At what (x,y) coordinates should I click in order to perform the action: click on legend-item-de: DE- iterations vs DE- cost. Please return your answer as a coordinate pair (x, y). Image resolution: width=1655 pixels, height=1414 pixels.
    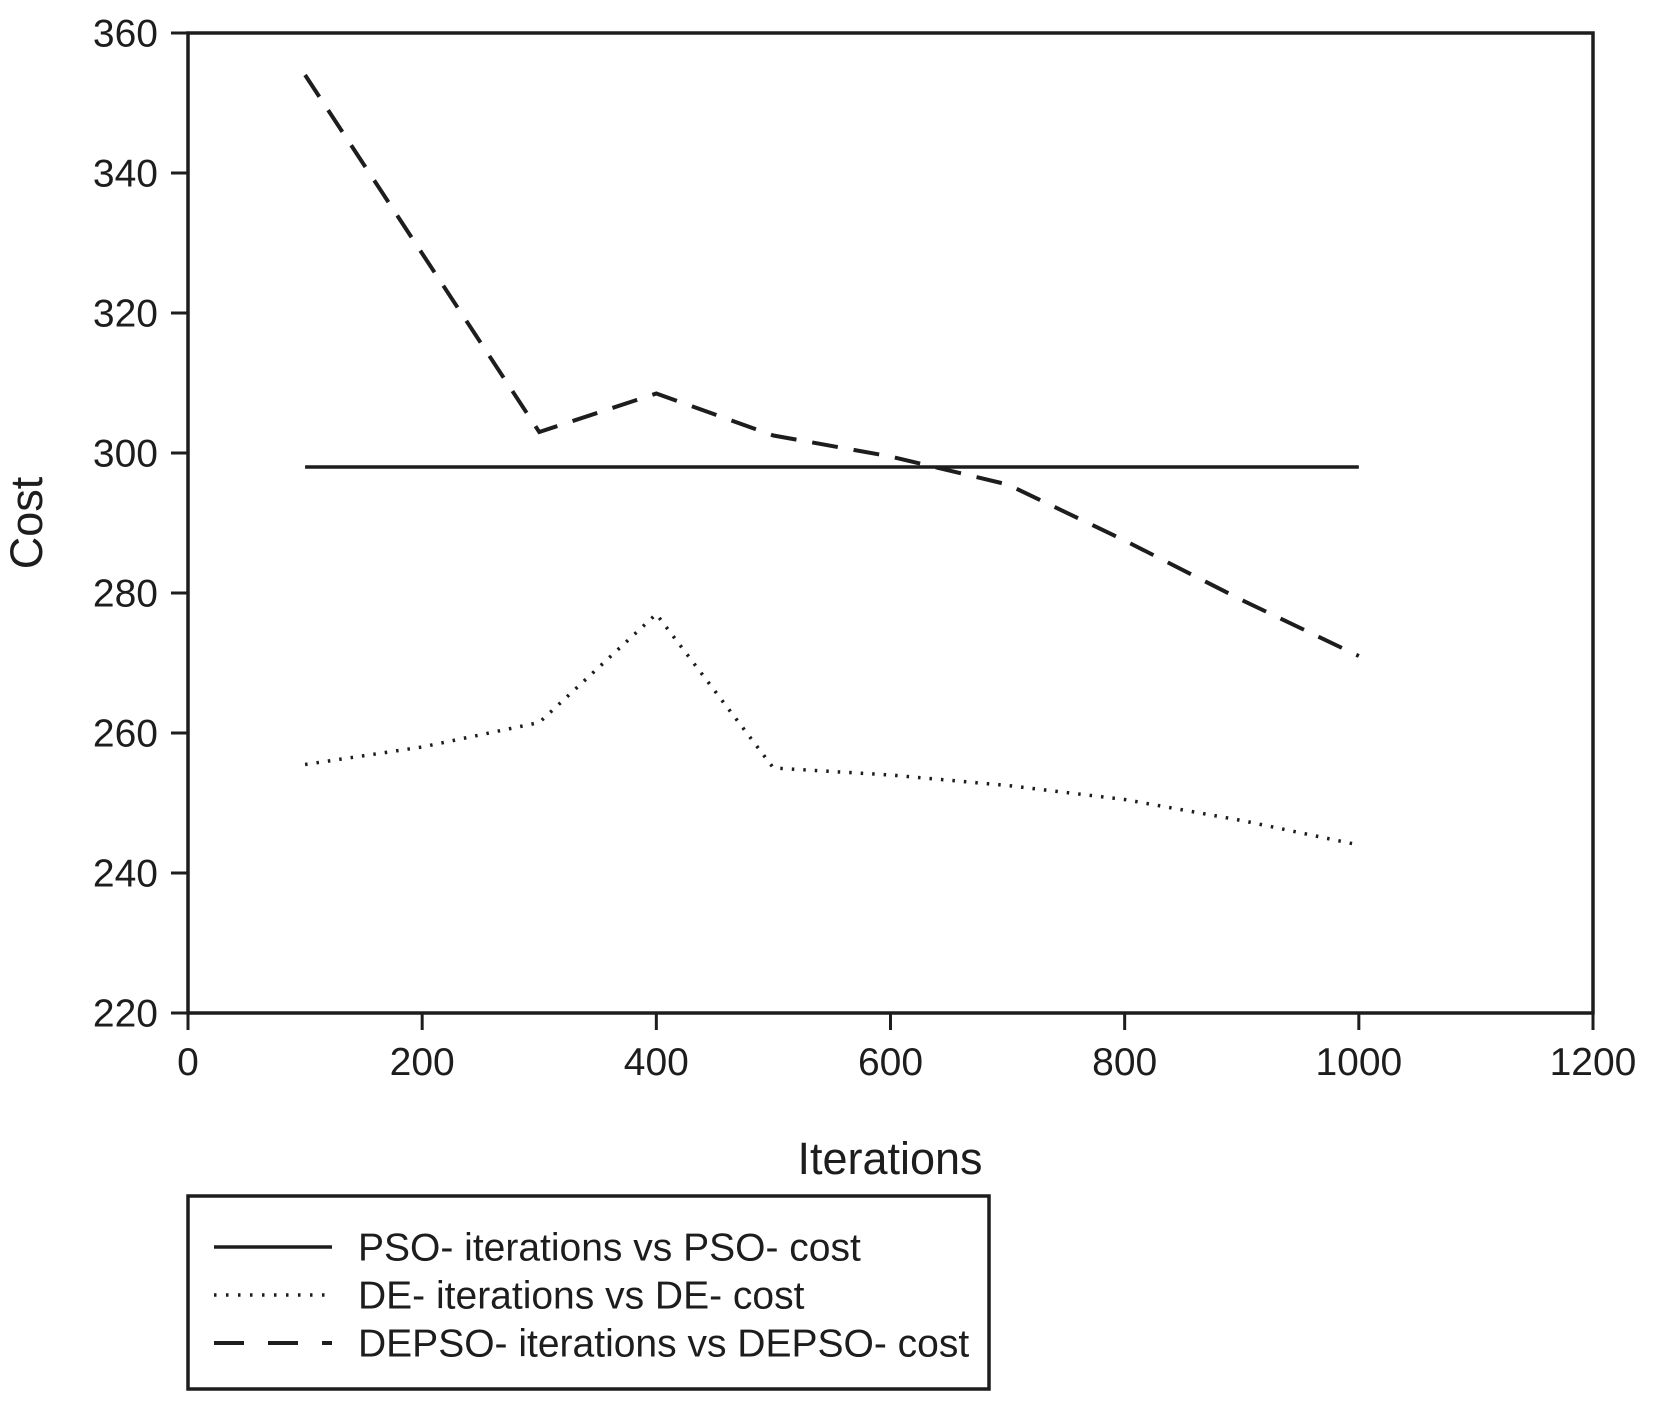
    Looking at the image, I should click on (509, 1296).